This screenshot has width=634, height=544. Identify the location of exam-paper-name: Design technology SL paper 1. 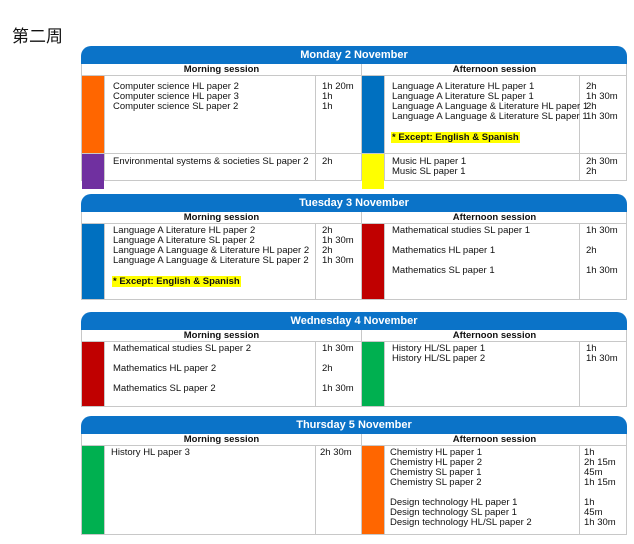
(453, 512).